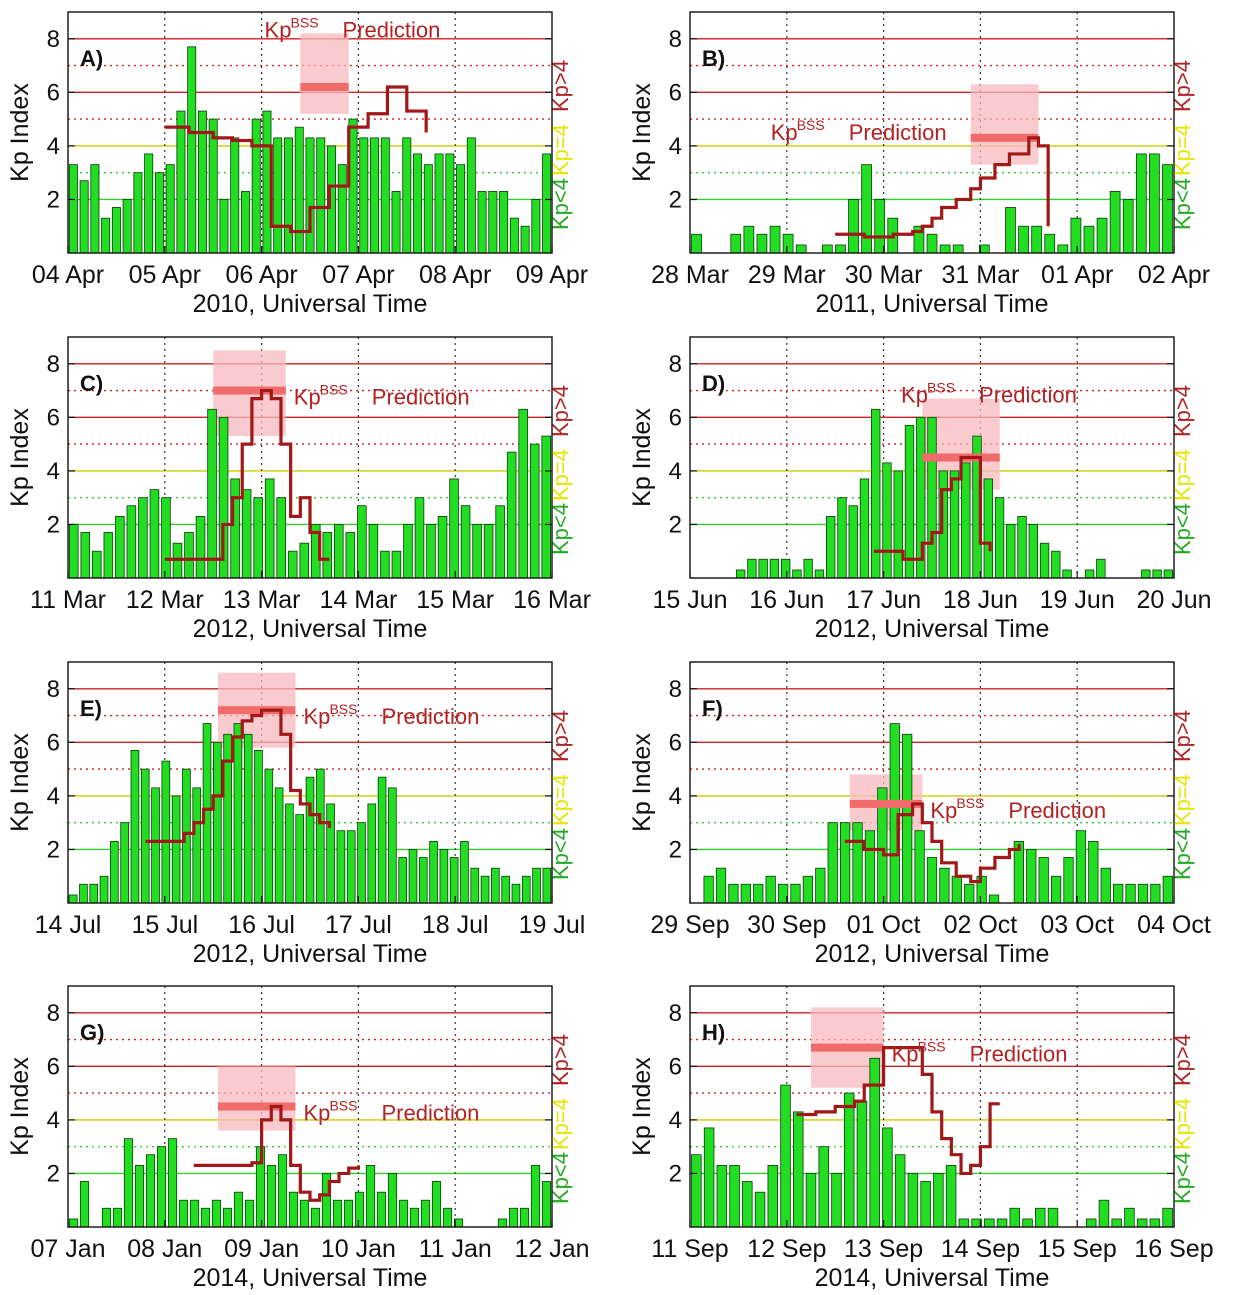 The height and width of the screenshot is (1295, 1234). Describe the element at coordinates (713, 1032) in the screenshot. I see `panel-label: H)` at that location.